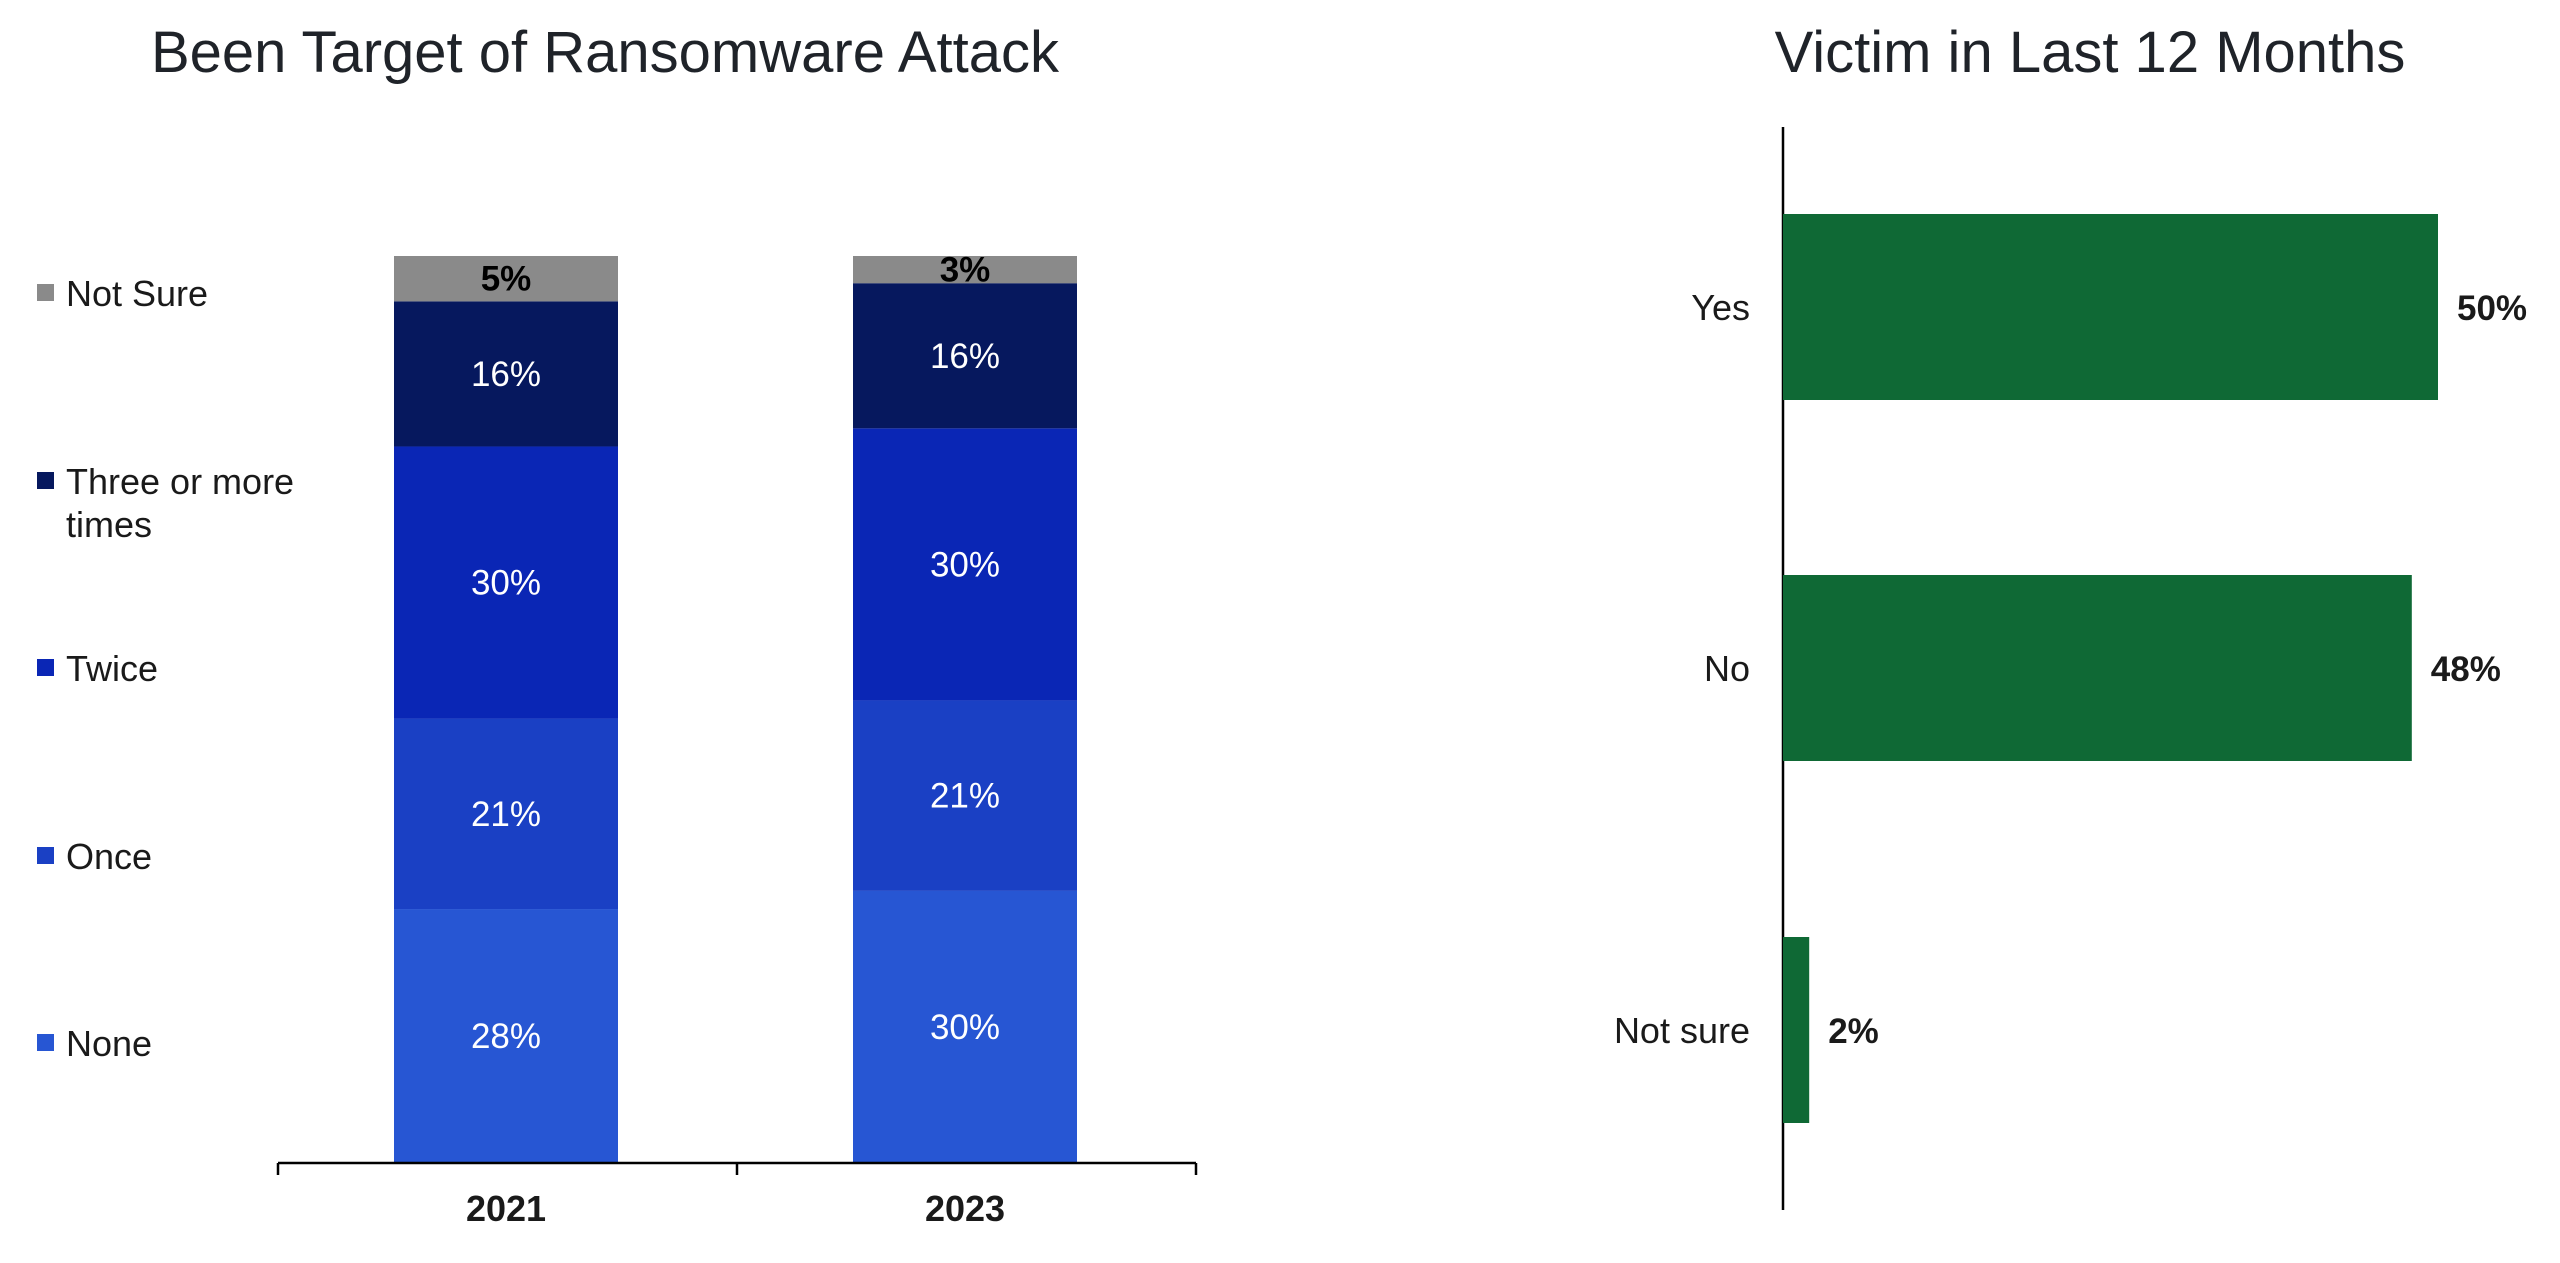 Image resolution: width=2560 pixels, height=1263 pixels. Describe the element at coordinates (965, 1208) in the screenshot. I see `x-tick-label-2023: 2023` at that location.